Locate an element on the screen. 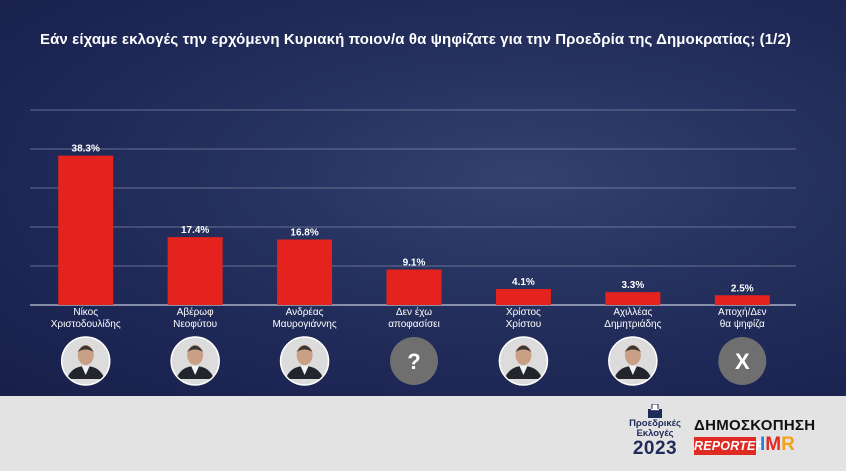 The image size is (846, 471). data-label: 17.4% is located at coordinates (195, 230).